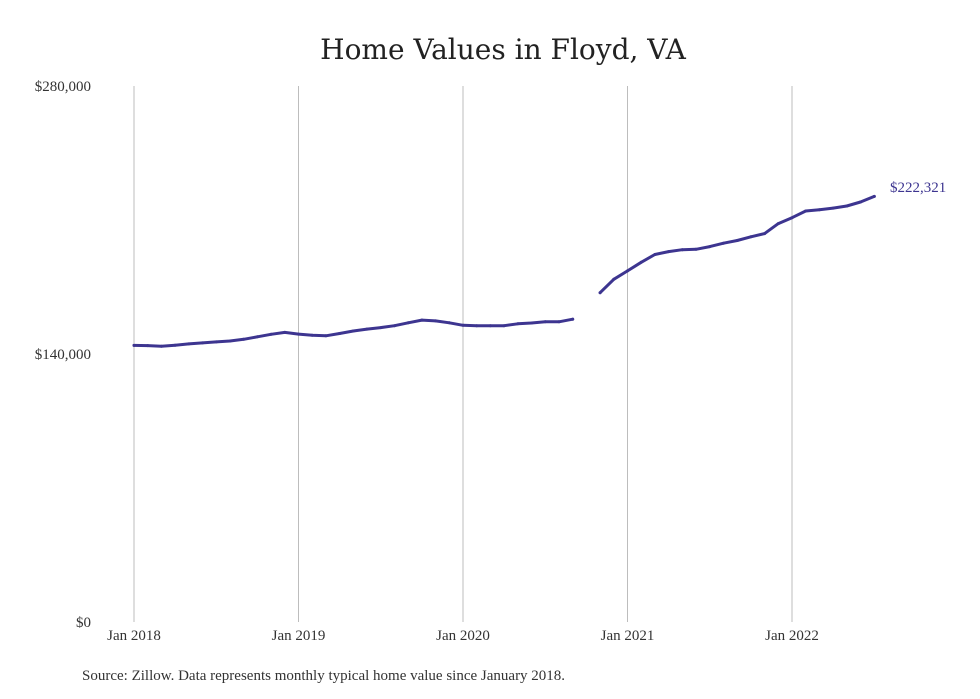  I want to click on chart-title: Home Values in Floyd, VA, so click(503, 49).